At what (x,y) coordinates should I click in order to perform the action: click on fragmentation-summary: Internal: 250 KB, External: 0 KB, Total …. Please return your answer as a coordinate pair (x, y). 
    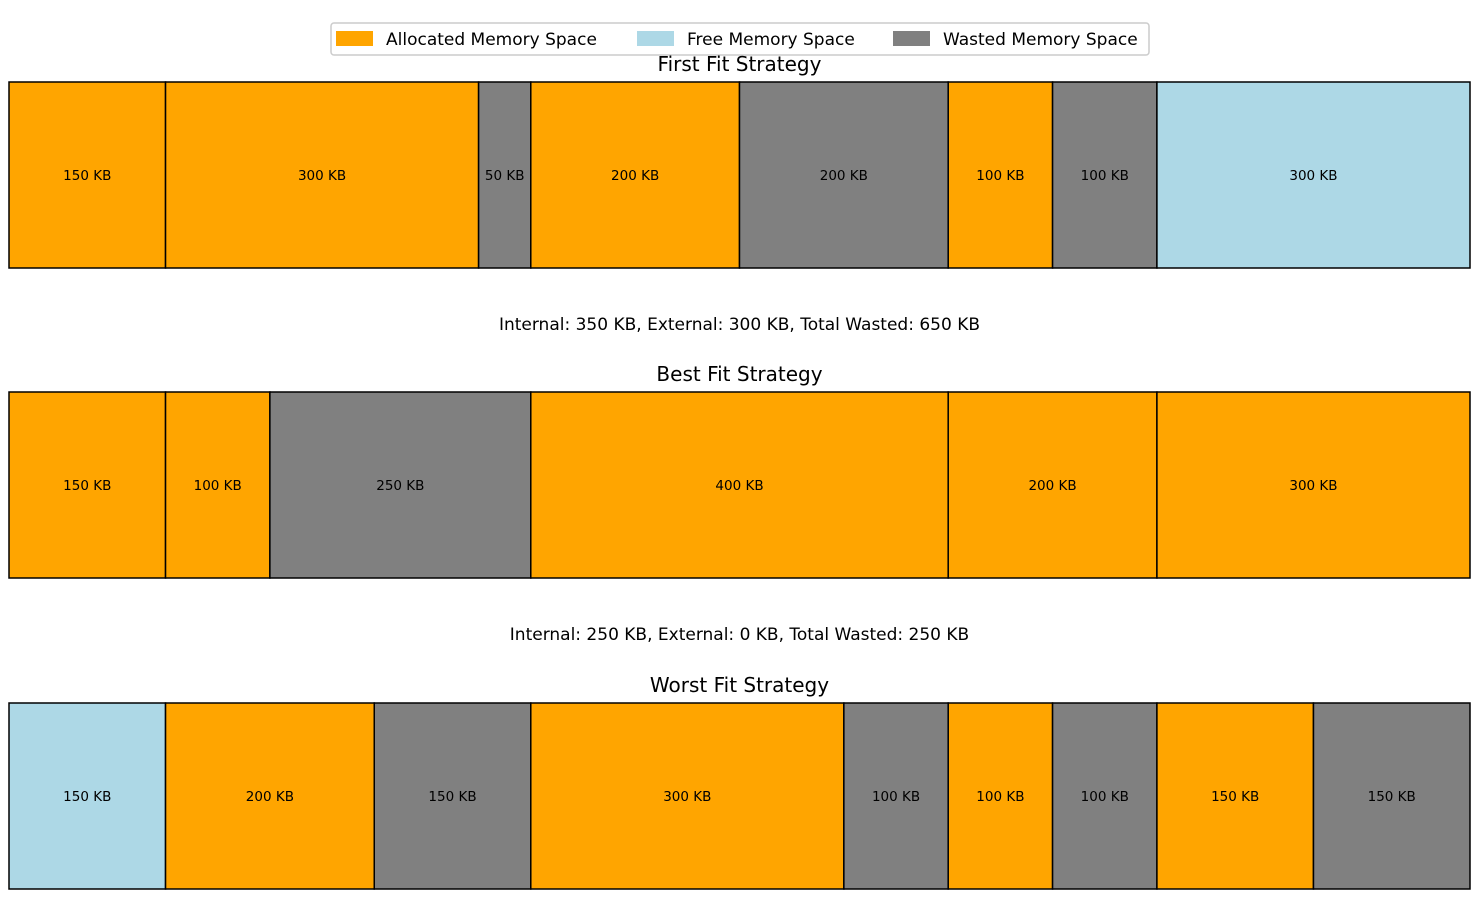
    Looking at the image, I should click on (739, 635).